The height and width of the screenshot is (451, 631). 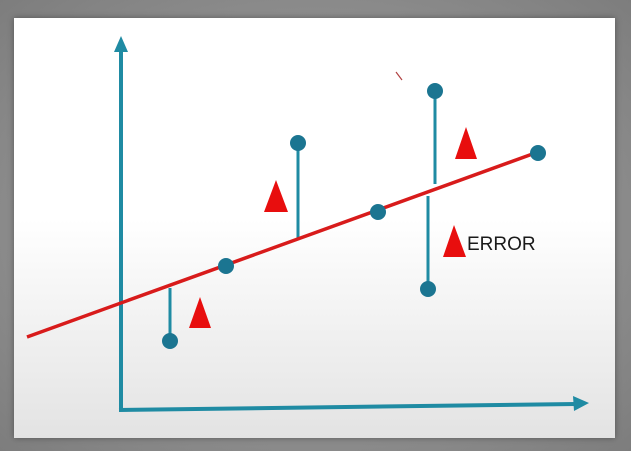 What do you see at coordinates (501, 244) in the screenshot?
I see `error-label: ERROR` at bounding box center [501, 244].